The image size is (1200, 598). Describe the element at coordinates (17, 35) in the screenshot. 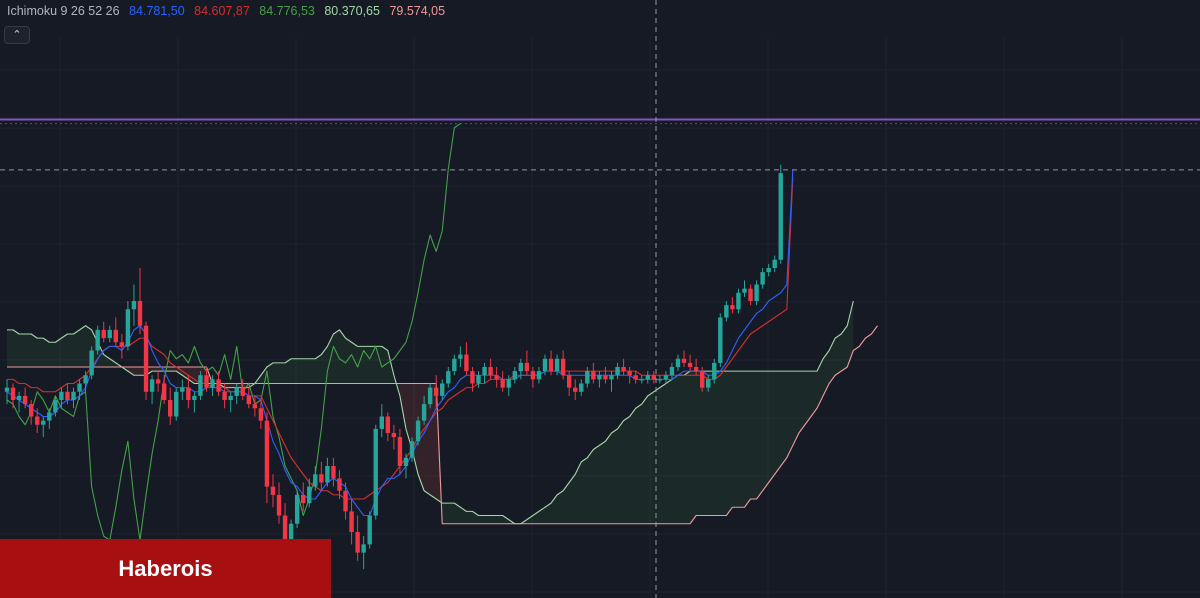

I see `collapse-legend-button: ⌃` at that location.